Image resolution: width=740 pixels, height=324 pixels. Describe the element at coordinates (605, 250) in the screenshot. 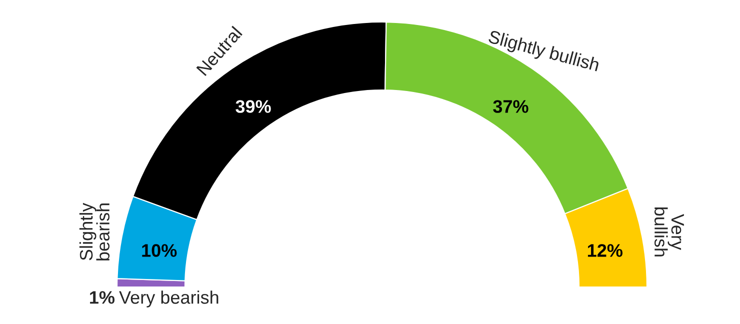

I see `data-label: 12%` at that location.